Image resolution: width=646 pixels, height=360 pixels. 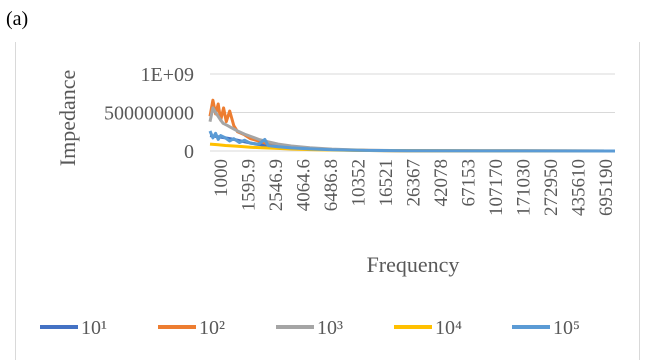 What do you see at coordinates (551, 187) in the screenshot?
I see `x-tick-label: 272950` at bounding box center [551, 187].